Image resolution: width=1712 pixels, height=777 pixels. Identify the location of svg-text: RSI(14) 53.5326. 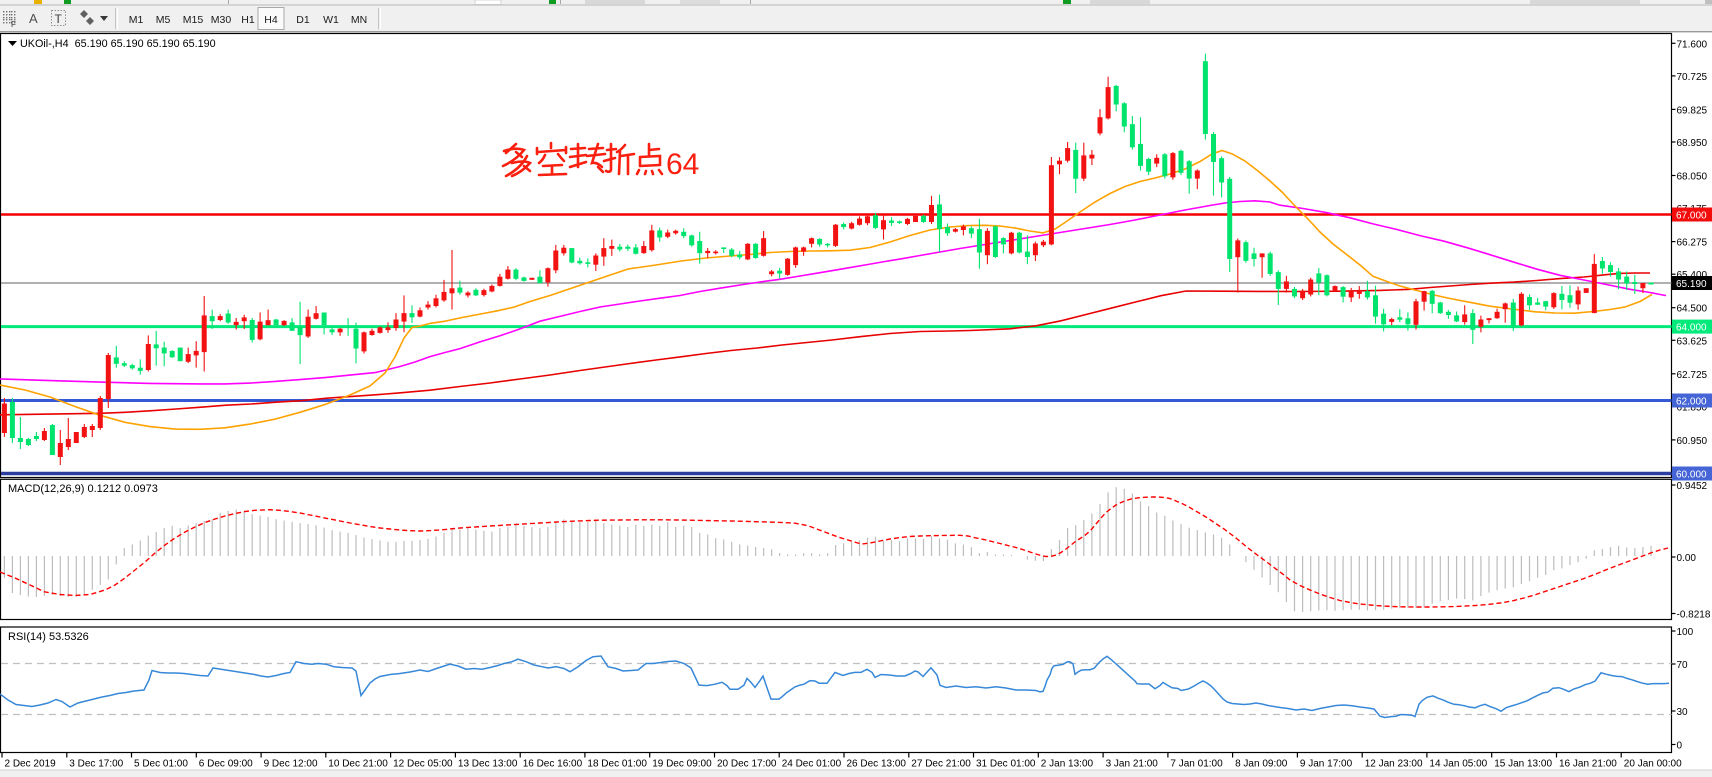
(48, 637).